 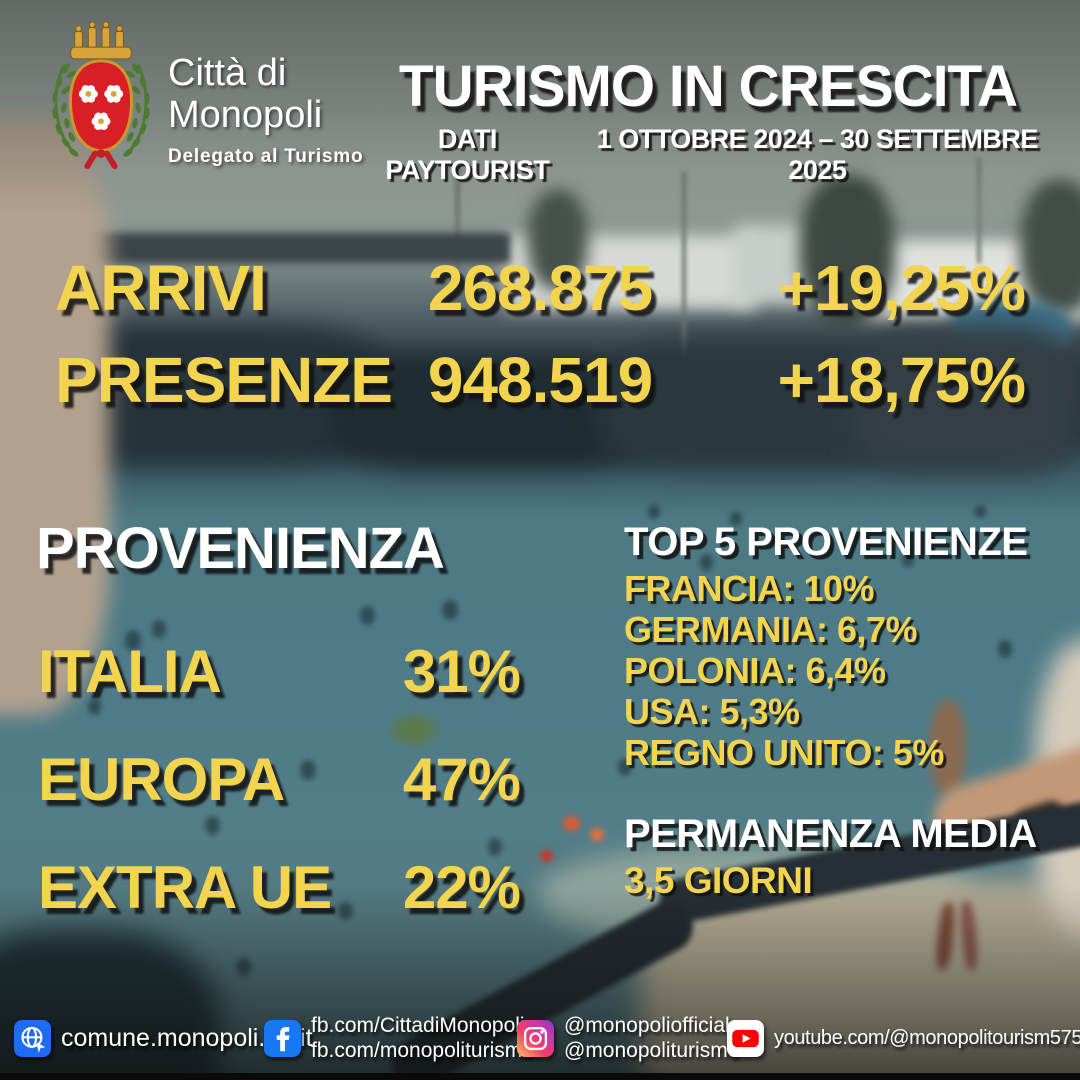 What do you see at coordinates (708, 86) in the screenshot?
I see `page-title: TURISMO IN CRESCITA` at bounding box center [708, 86].